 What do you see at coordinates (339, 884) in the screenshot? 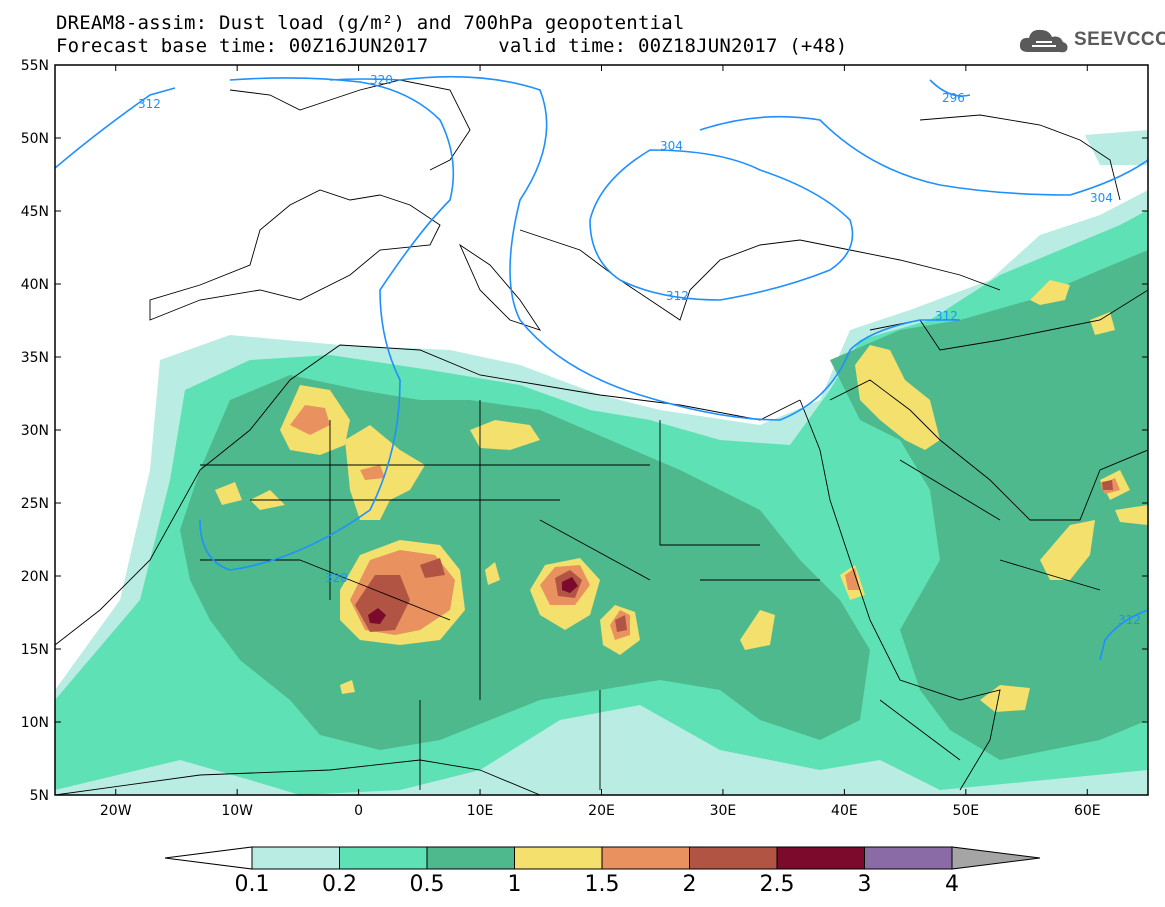
I see `colorbar-label: 0.2` at bounding box center [339, 884].